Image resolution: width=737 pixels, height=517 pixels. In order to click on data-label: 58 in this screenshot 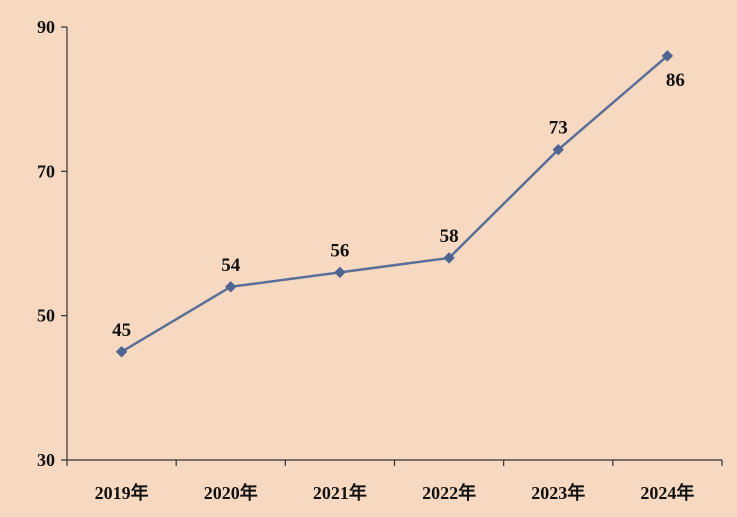, I will do `click(449, 236)`.